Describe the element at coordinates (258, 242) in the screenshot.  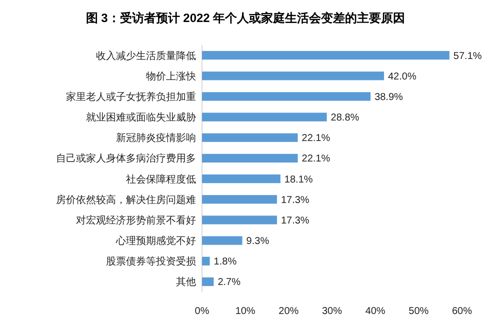
I see `data-label: 9.3%` at that location.